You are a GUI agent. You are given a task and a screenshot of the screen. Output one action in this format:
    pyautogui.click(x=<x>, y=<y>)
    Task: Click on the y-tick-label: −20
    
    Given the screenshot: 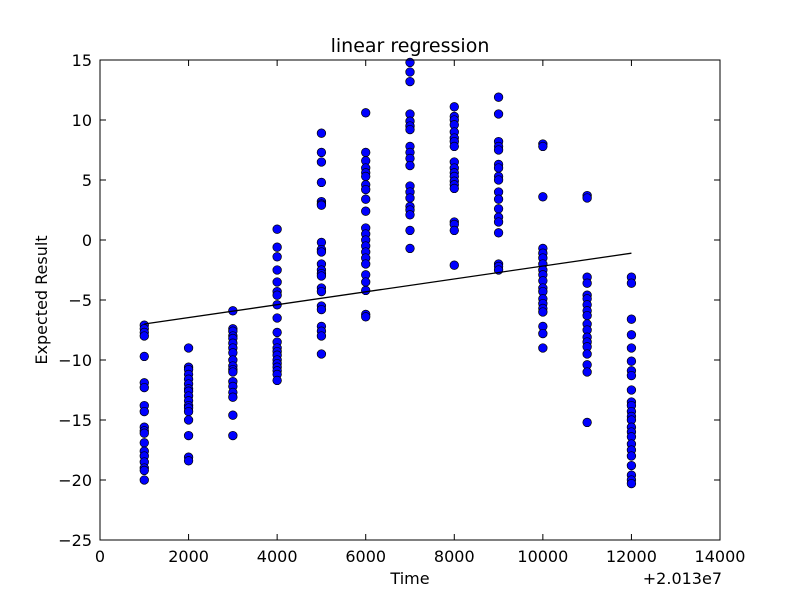 What is the action you would take?
    pyautogui.click(x=75, y=480)
    